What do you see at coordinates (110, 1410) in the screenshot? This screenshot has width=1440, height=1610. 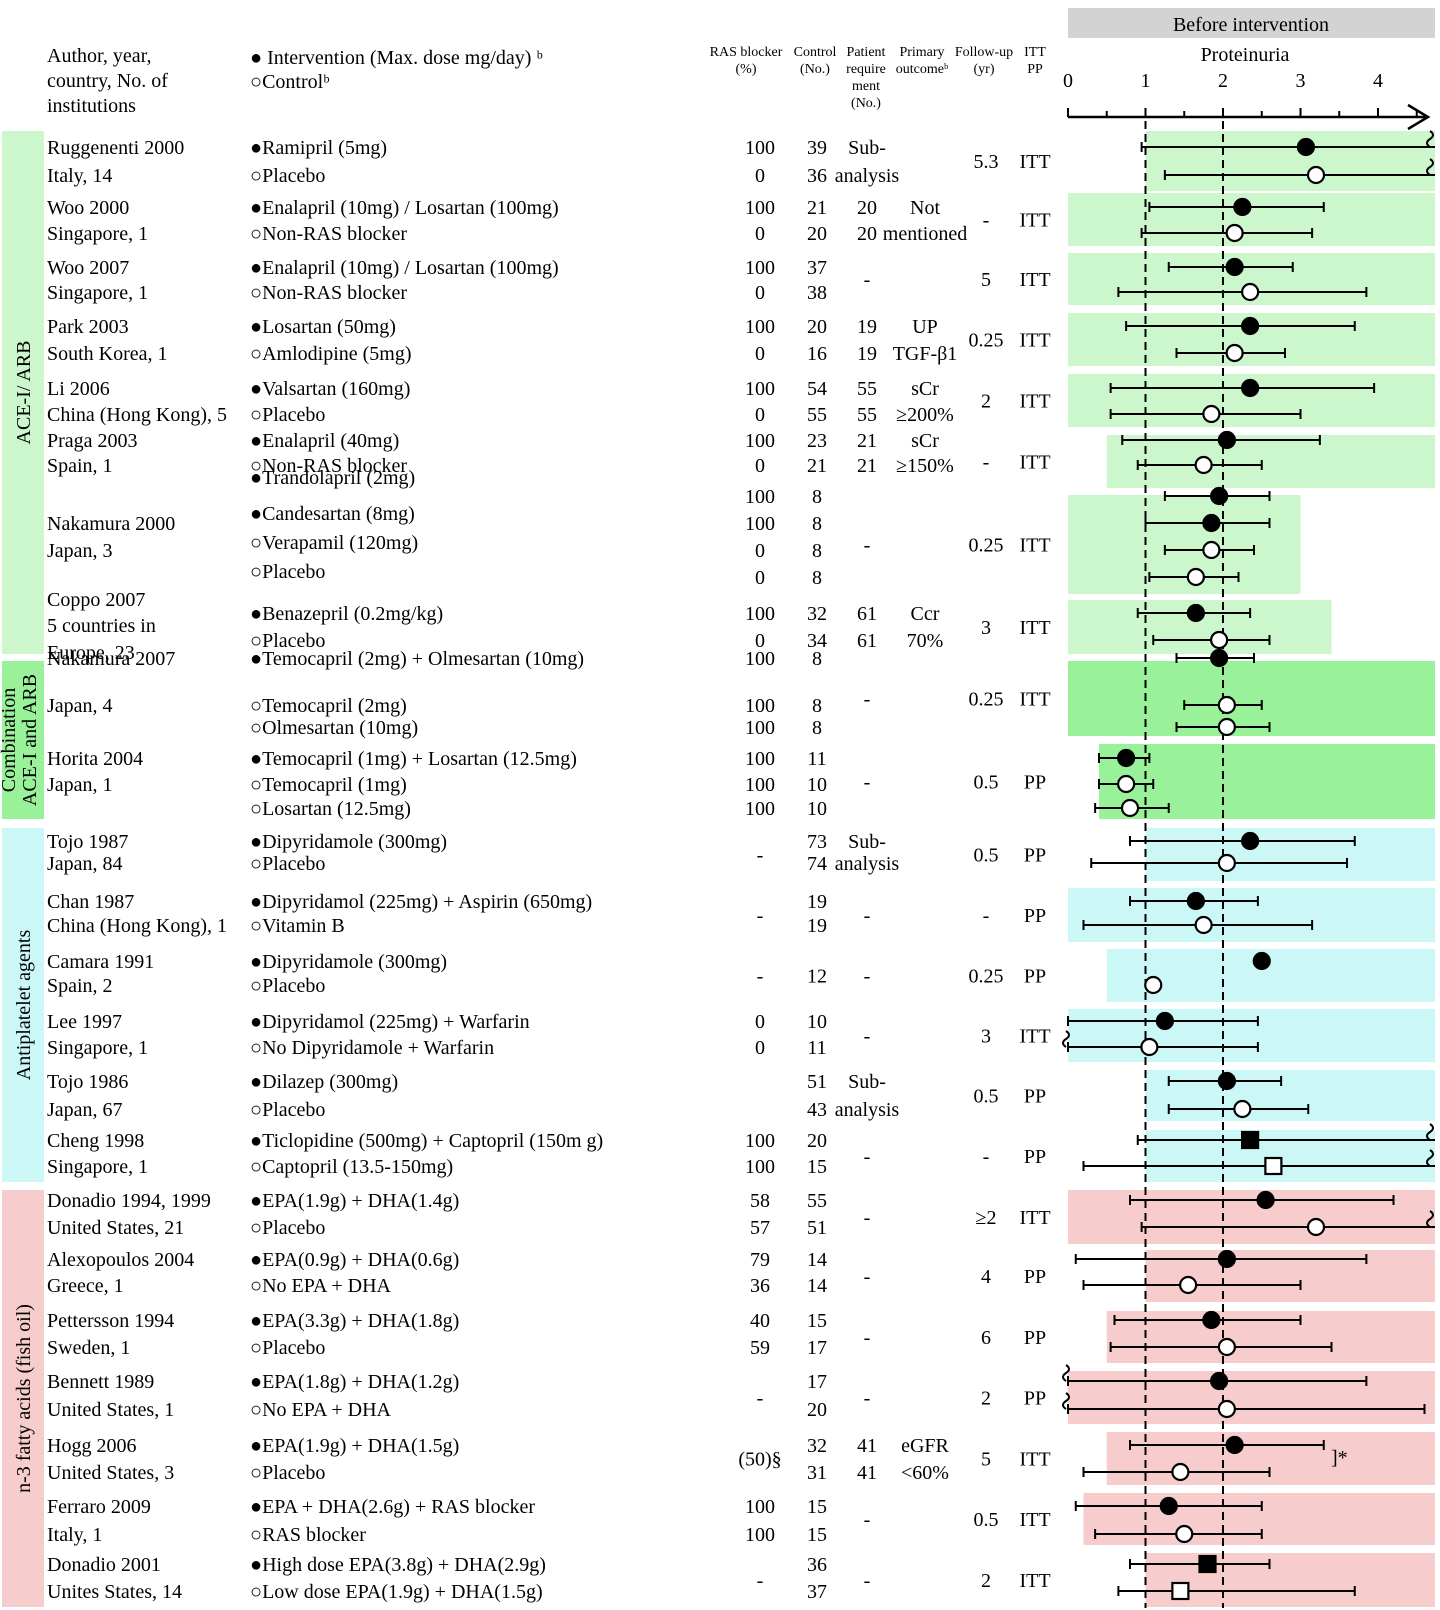 I see `study-author: United States, 1` at bounding box center [110, 1410].